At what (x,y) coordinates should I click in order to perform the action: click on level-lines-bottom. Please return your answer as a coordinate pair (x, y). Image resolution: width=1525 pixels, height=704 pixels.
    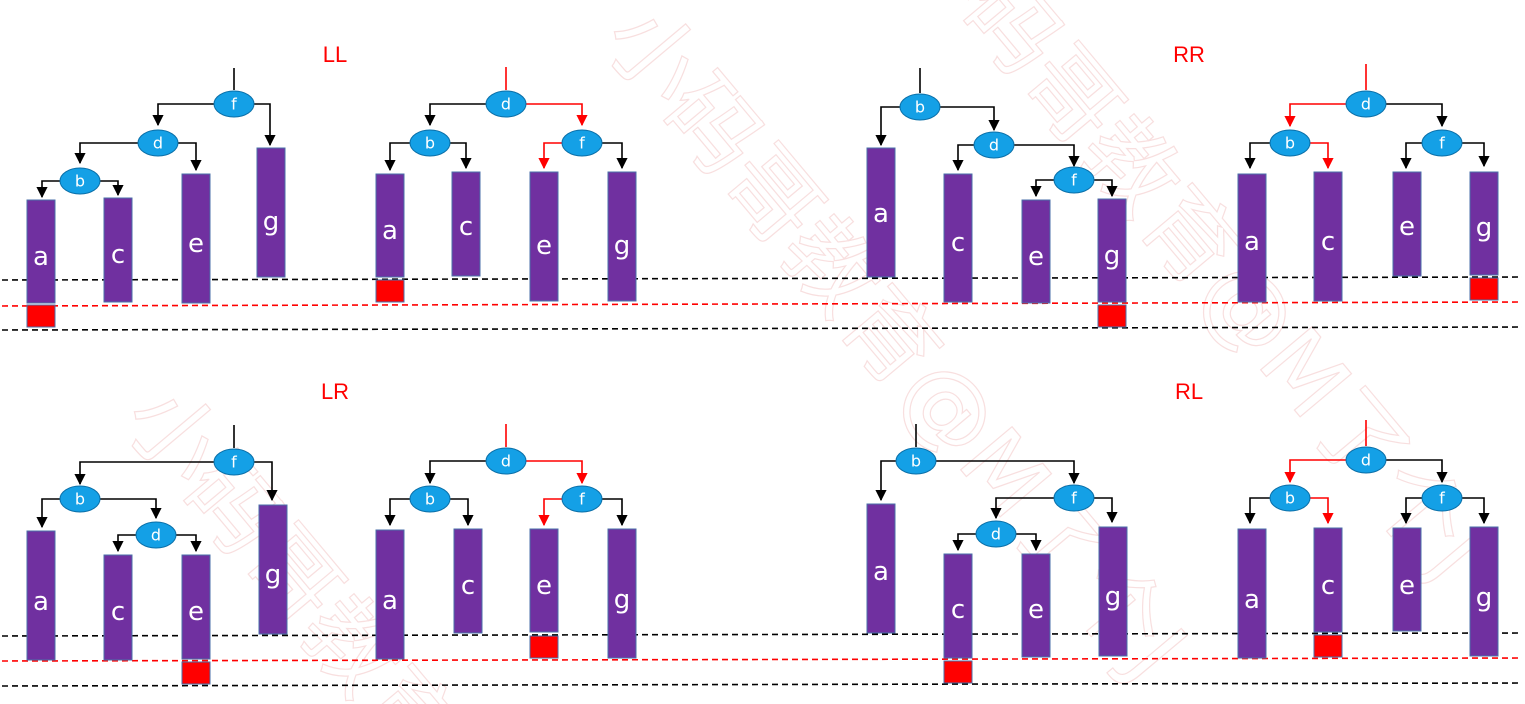
    Looking at the image, I should click on (762, 659).